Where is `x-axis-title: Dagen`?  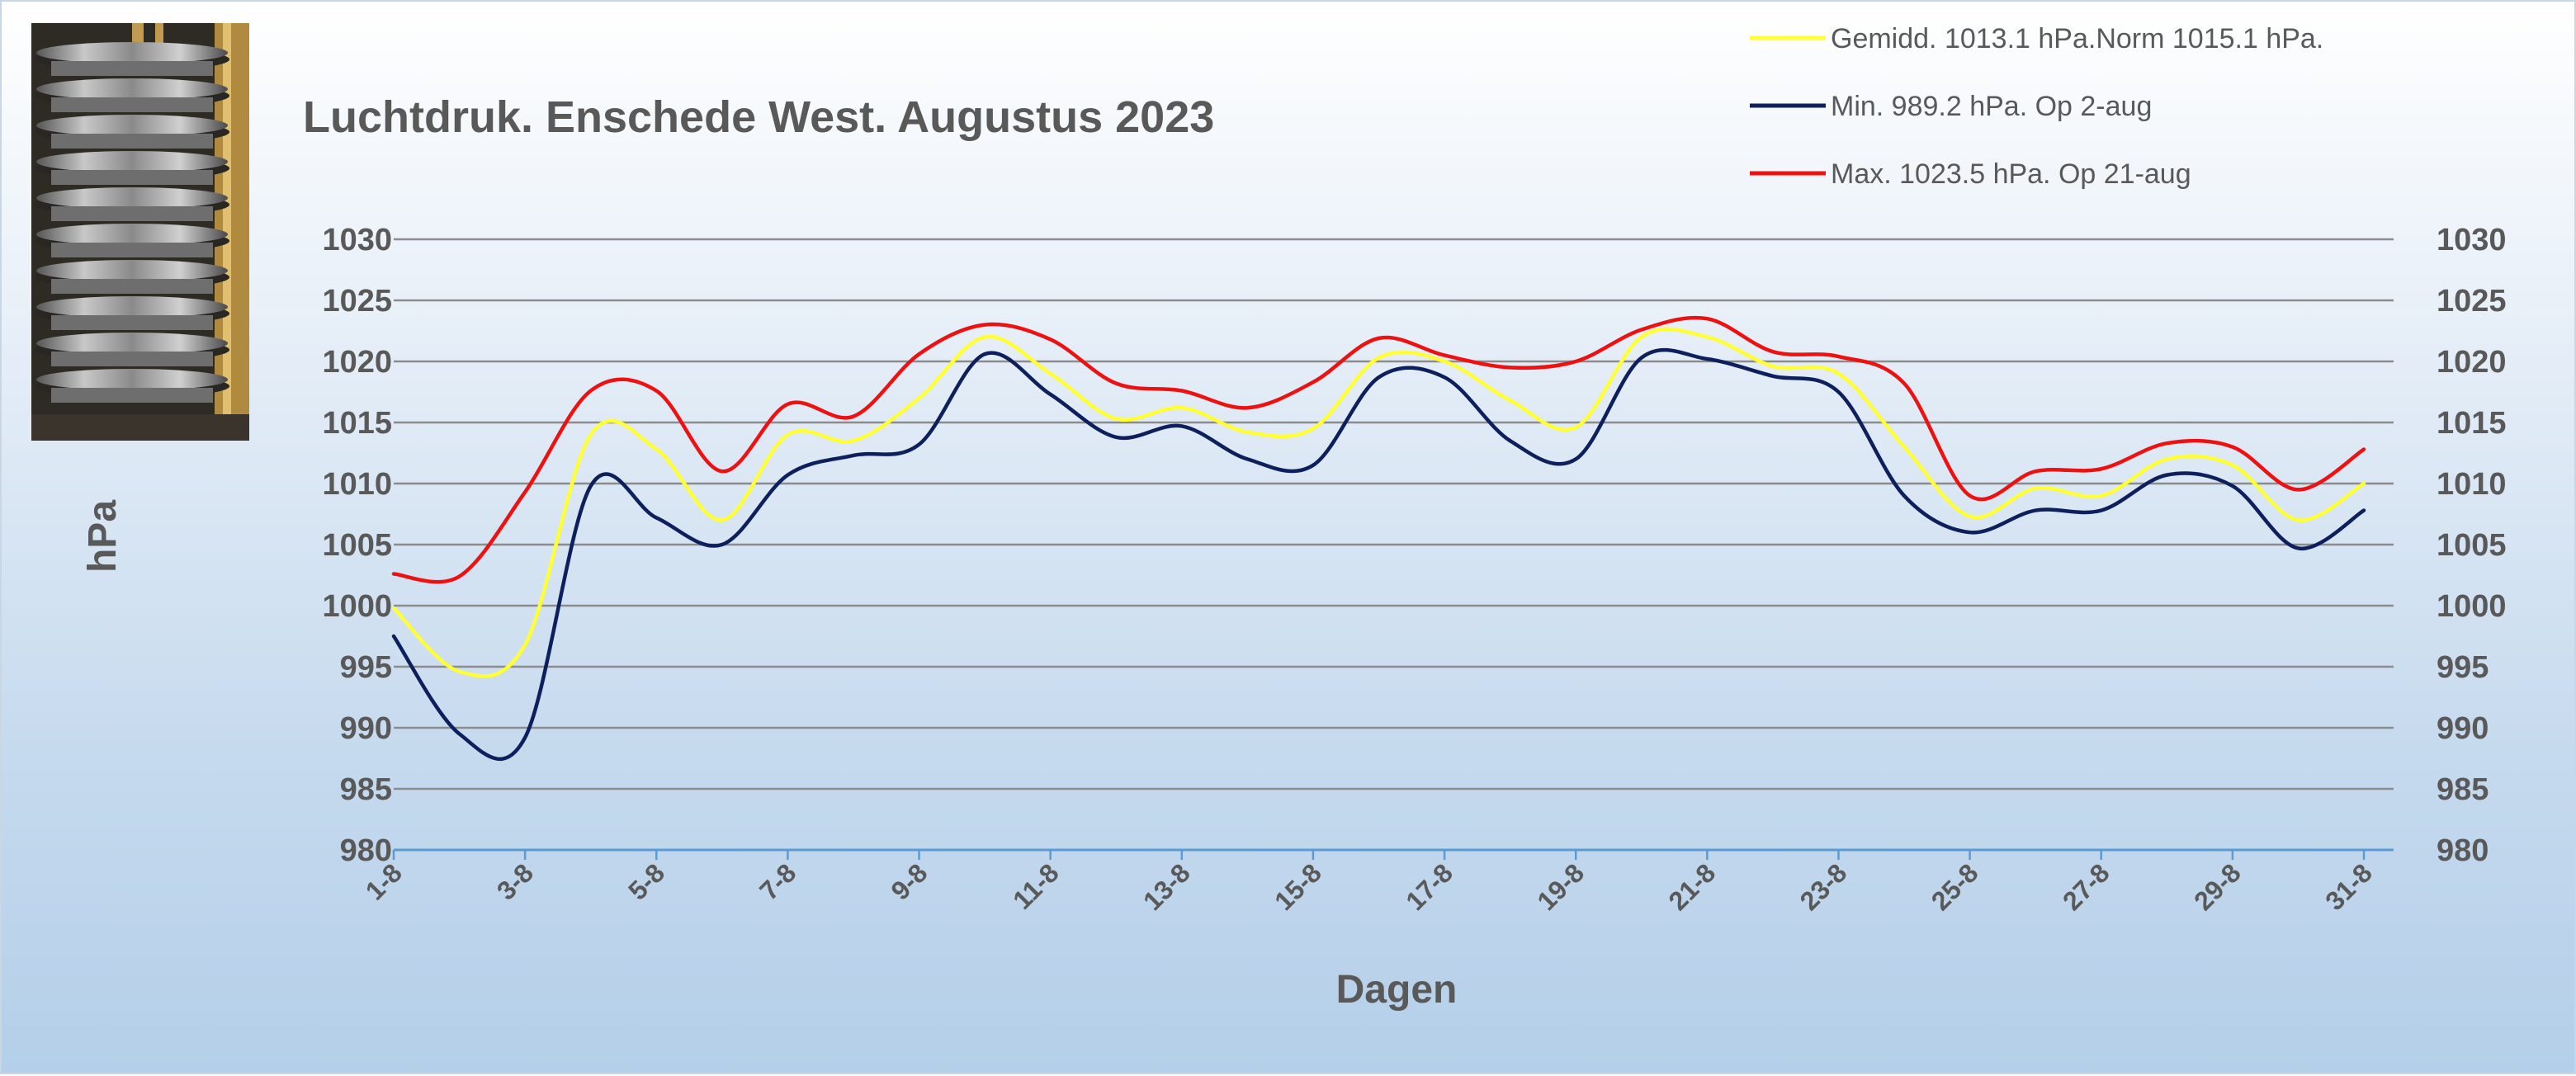 x-axis-title: Dagen is located at coordinates (1397, 990).